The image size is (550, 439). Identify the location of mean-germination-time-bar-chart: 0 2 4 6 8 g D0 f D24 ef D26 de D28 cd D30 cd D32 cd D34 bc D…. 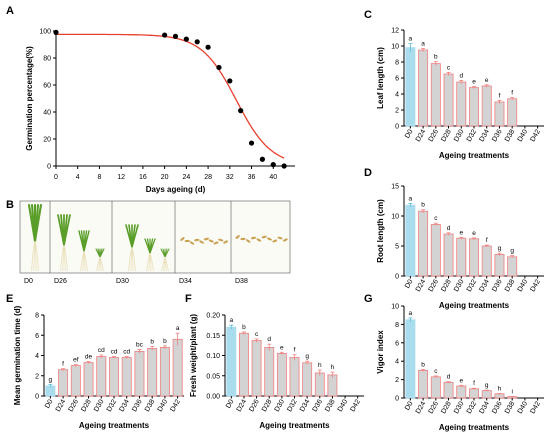
(98, 367).